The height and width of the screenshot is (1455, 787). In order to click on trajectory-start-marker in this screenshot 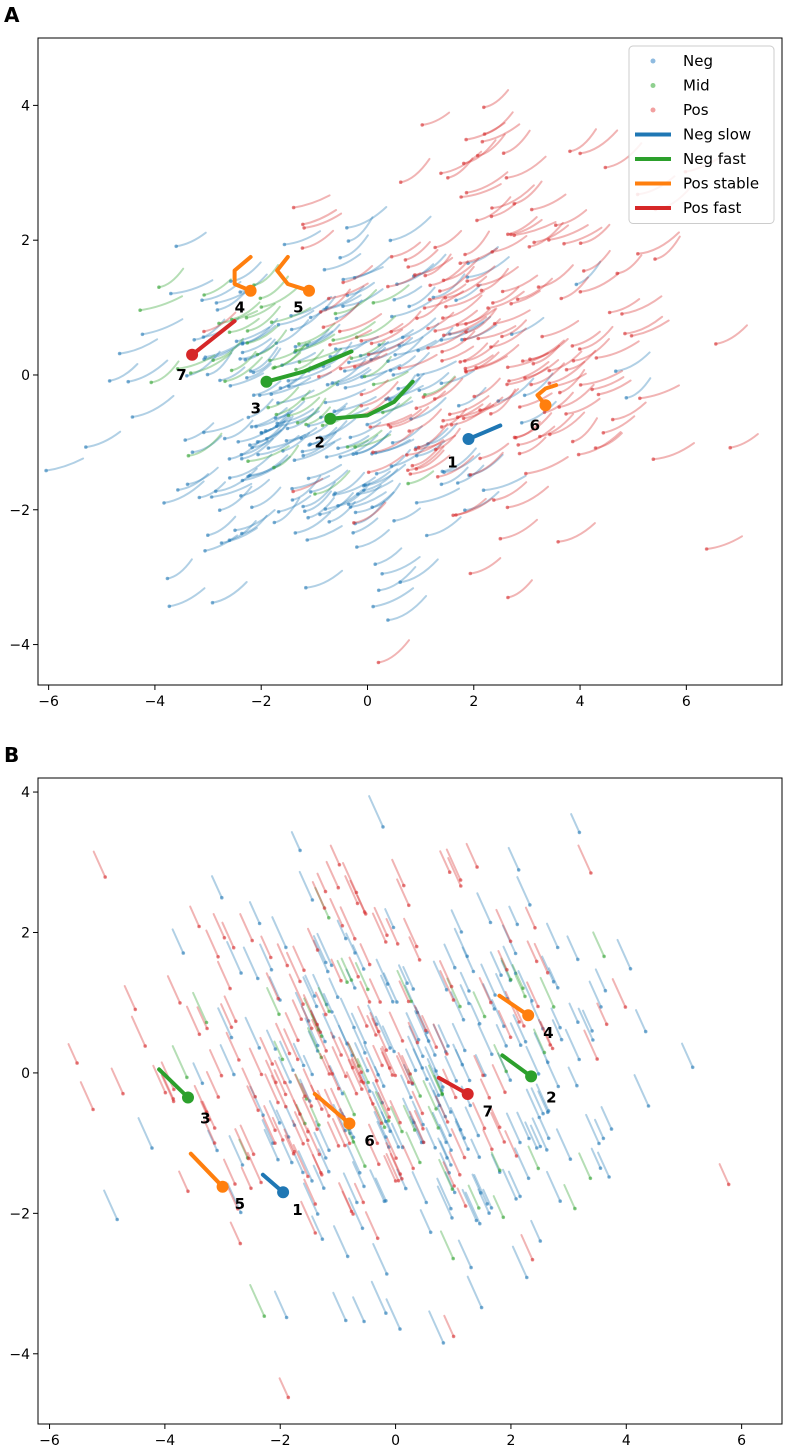, I will do `click(467, 1094)`.